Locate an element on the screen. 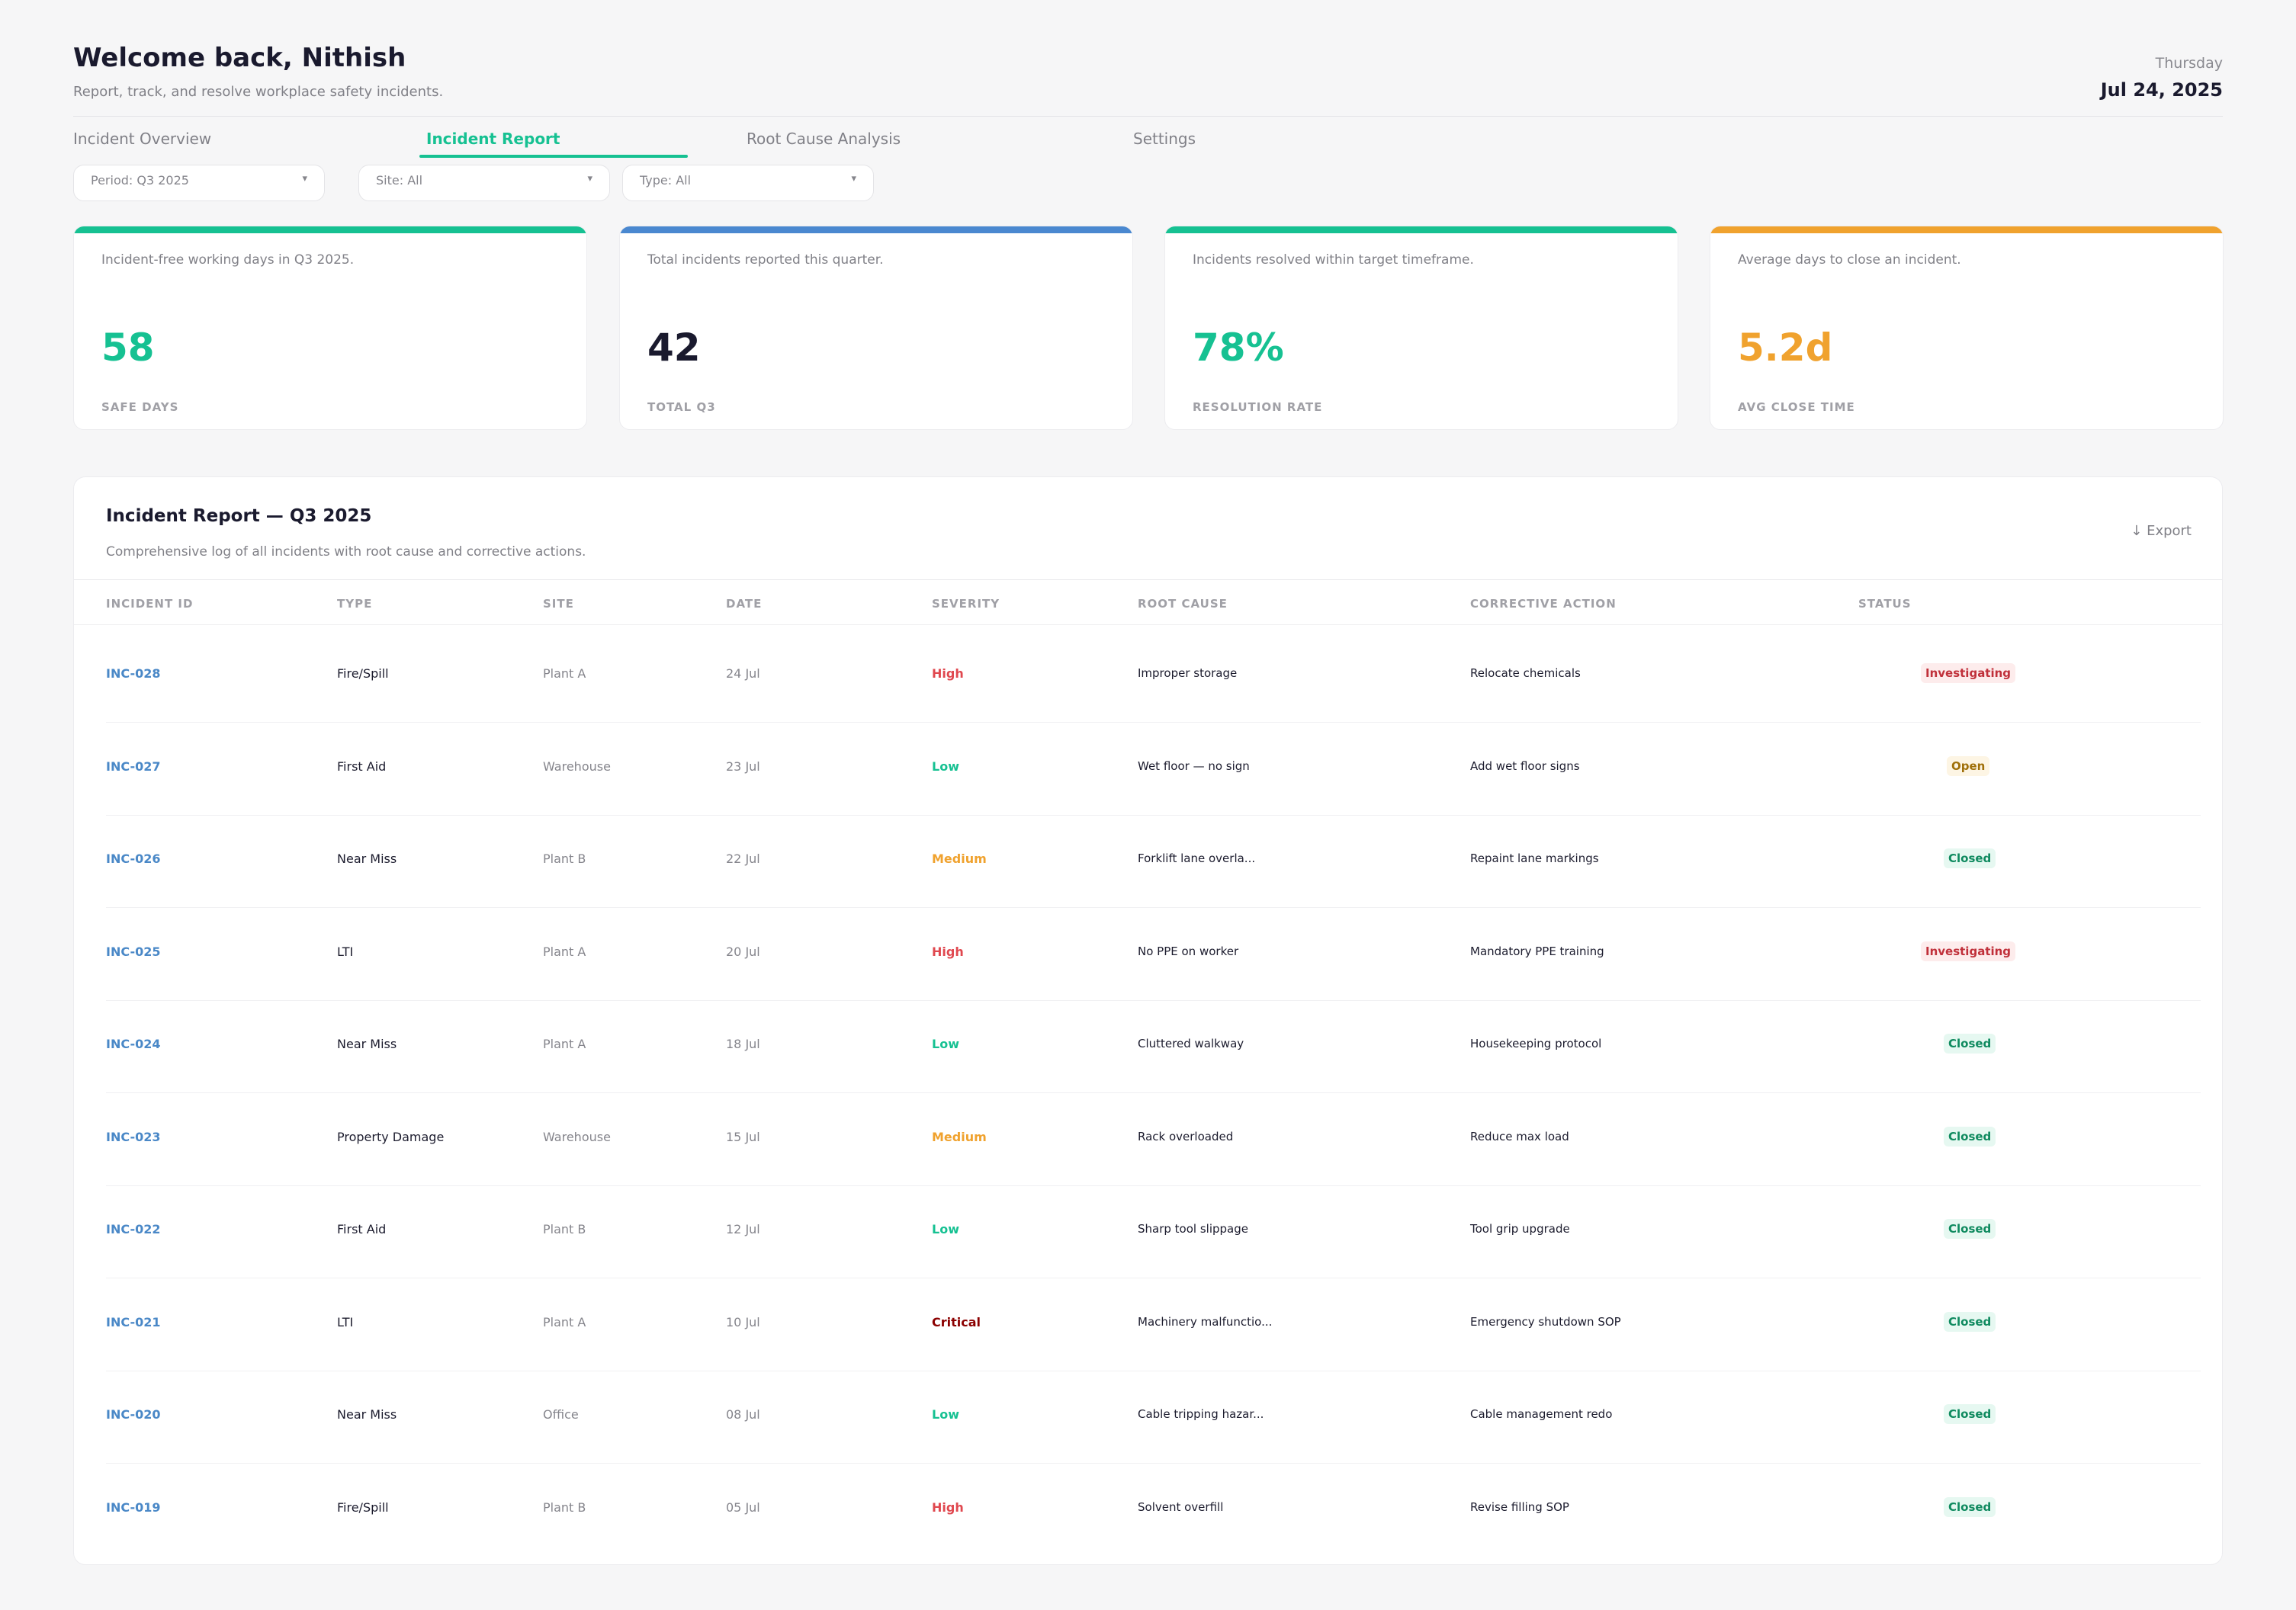 This screenshot has height=1610, width=2296. corrective-action: Reduce max load is located at coordinates (1519, 1136).